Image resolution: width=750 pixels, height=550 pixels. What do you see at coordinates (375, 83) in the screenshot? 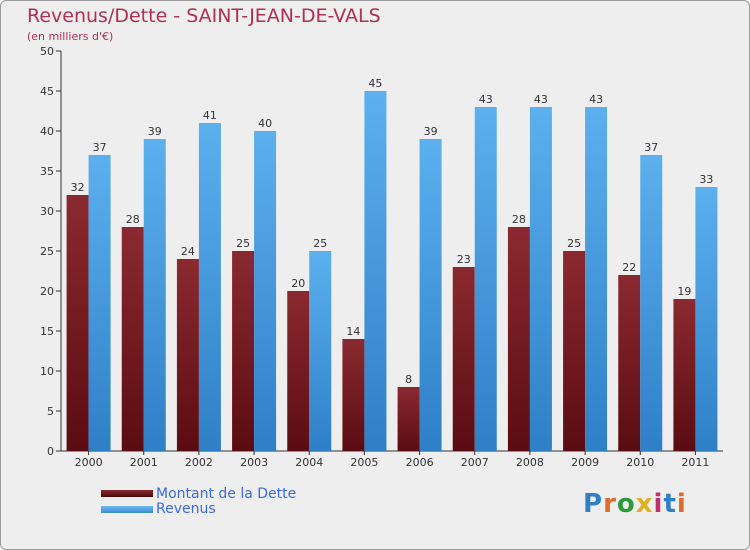
I see `data-label-revenus: 45` at bounding box center [375, 83].